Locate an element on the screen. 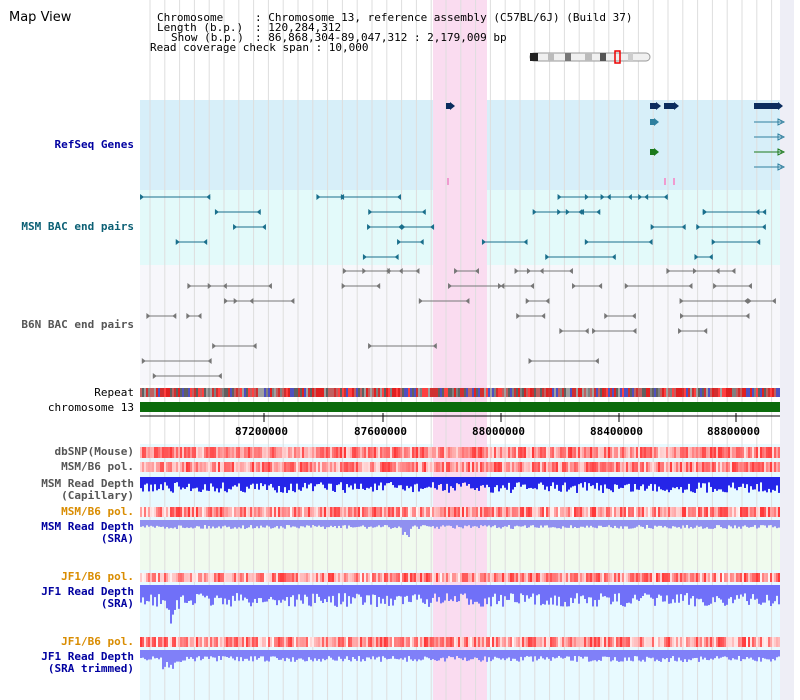  track-label-msm-depth-sra-1: MSM Read Depth is located at coordinates (87, 526).